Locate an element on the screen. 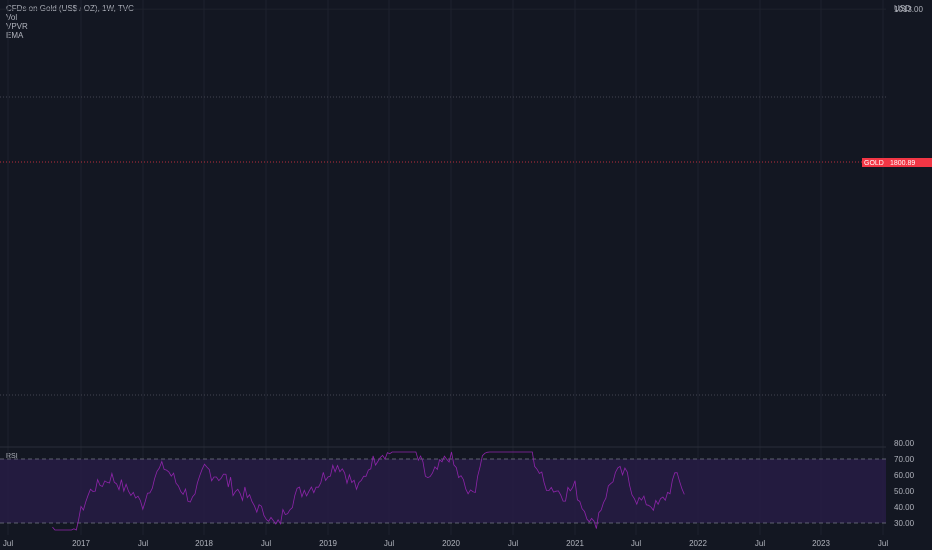 This screenshot has width=932, height=550. time-tick-label: 2017 is located at coordinates (81, 543).